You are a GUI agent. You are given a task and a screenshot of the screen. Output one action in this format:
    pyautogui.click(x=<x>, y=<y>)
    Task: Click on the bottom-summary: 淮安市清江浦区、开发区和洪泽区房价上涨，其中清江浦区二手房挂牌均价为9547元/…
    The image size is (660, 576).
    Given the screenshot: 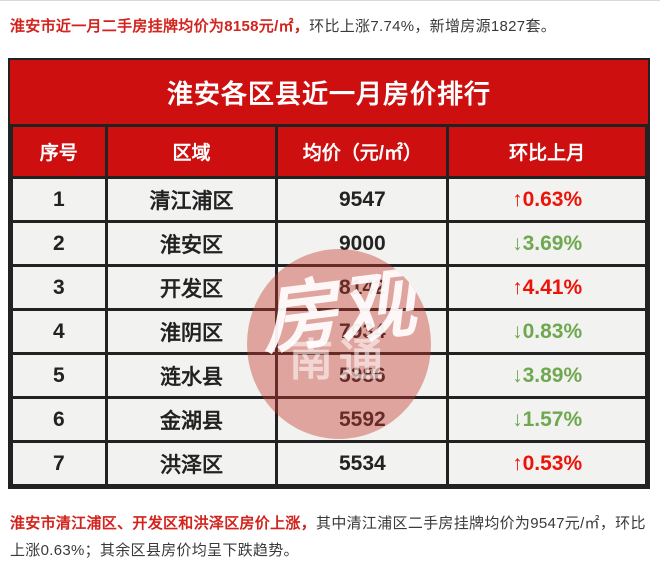 What is the action you would take?
    pyautogui.click(x=330, y=537)
    